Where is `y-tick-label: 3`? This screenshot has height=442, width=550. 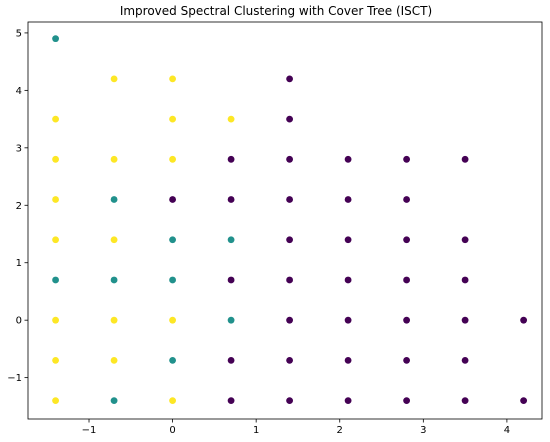 y-tick-label: 3 is located at coordinates (19, 148).